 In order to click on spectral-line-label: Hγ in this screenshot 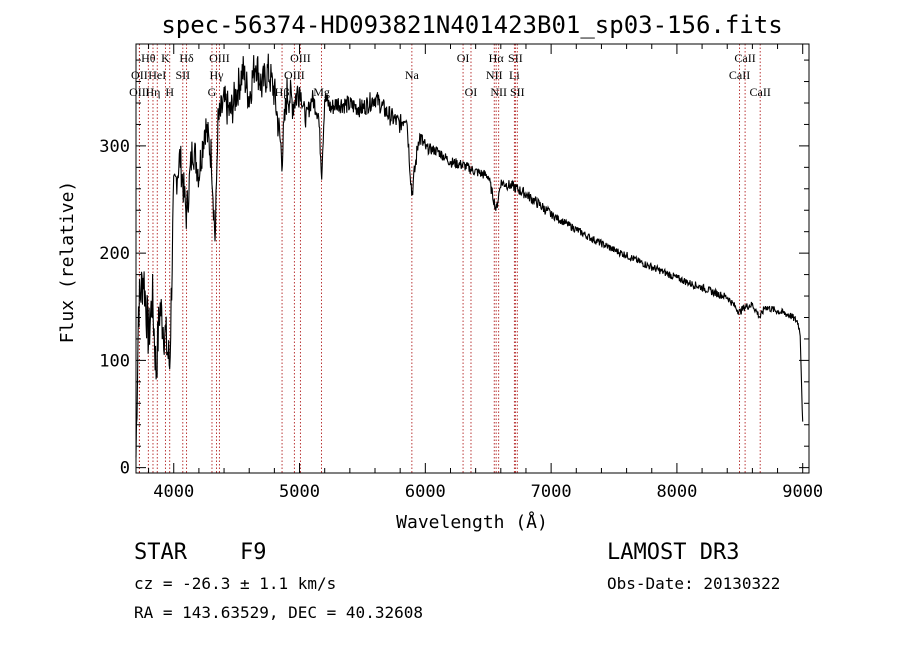, I will do `click(217, 75)`.